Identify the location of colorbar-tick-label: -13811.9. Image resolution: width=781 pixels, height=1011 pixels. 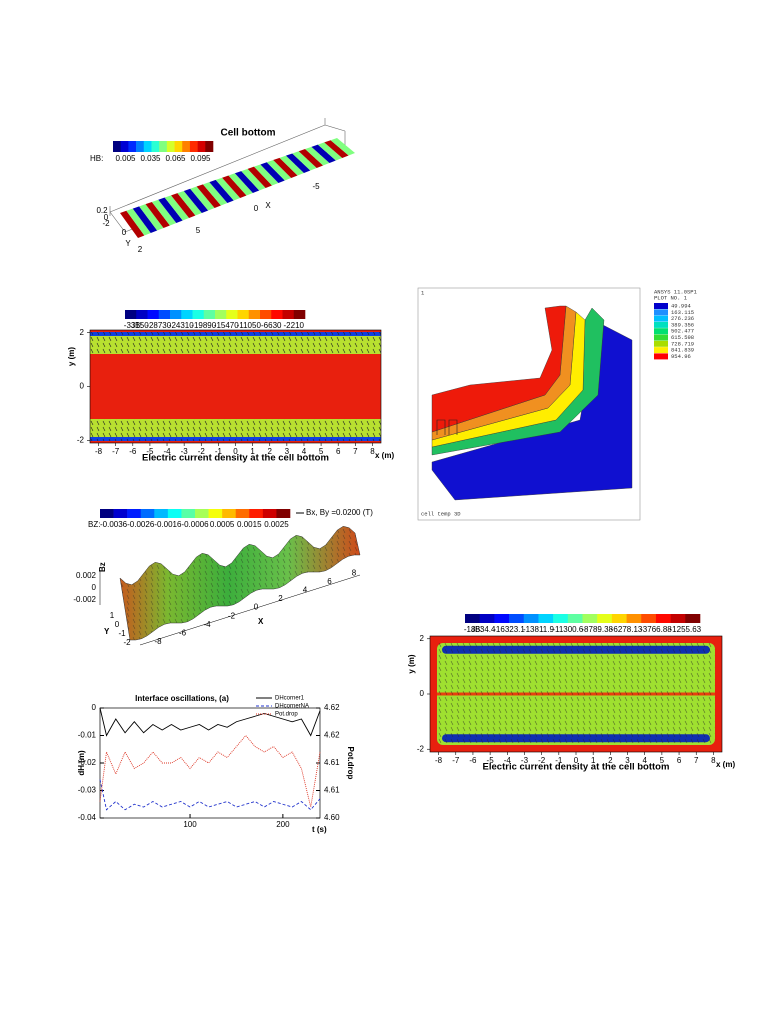
(539, 629).